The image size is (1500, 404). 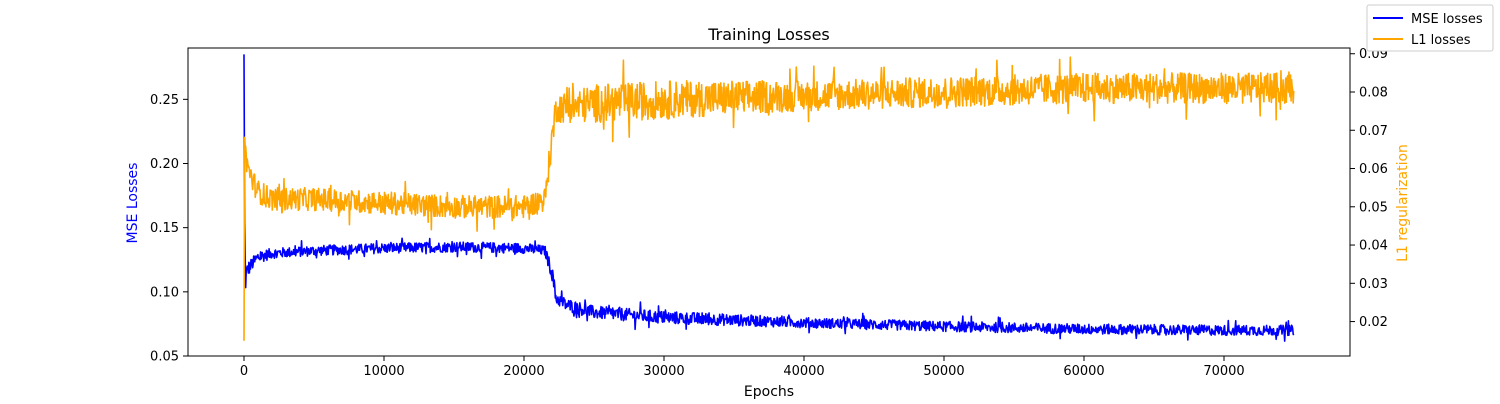 I want to click on y-left-tick-label: 0.10, so click(x=164, y=292).